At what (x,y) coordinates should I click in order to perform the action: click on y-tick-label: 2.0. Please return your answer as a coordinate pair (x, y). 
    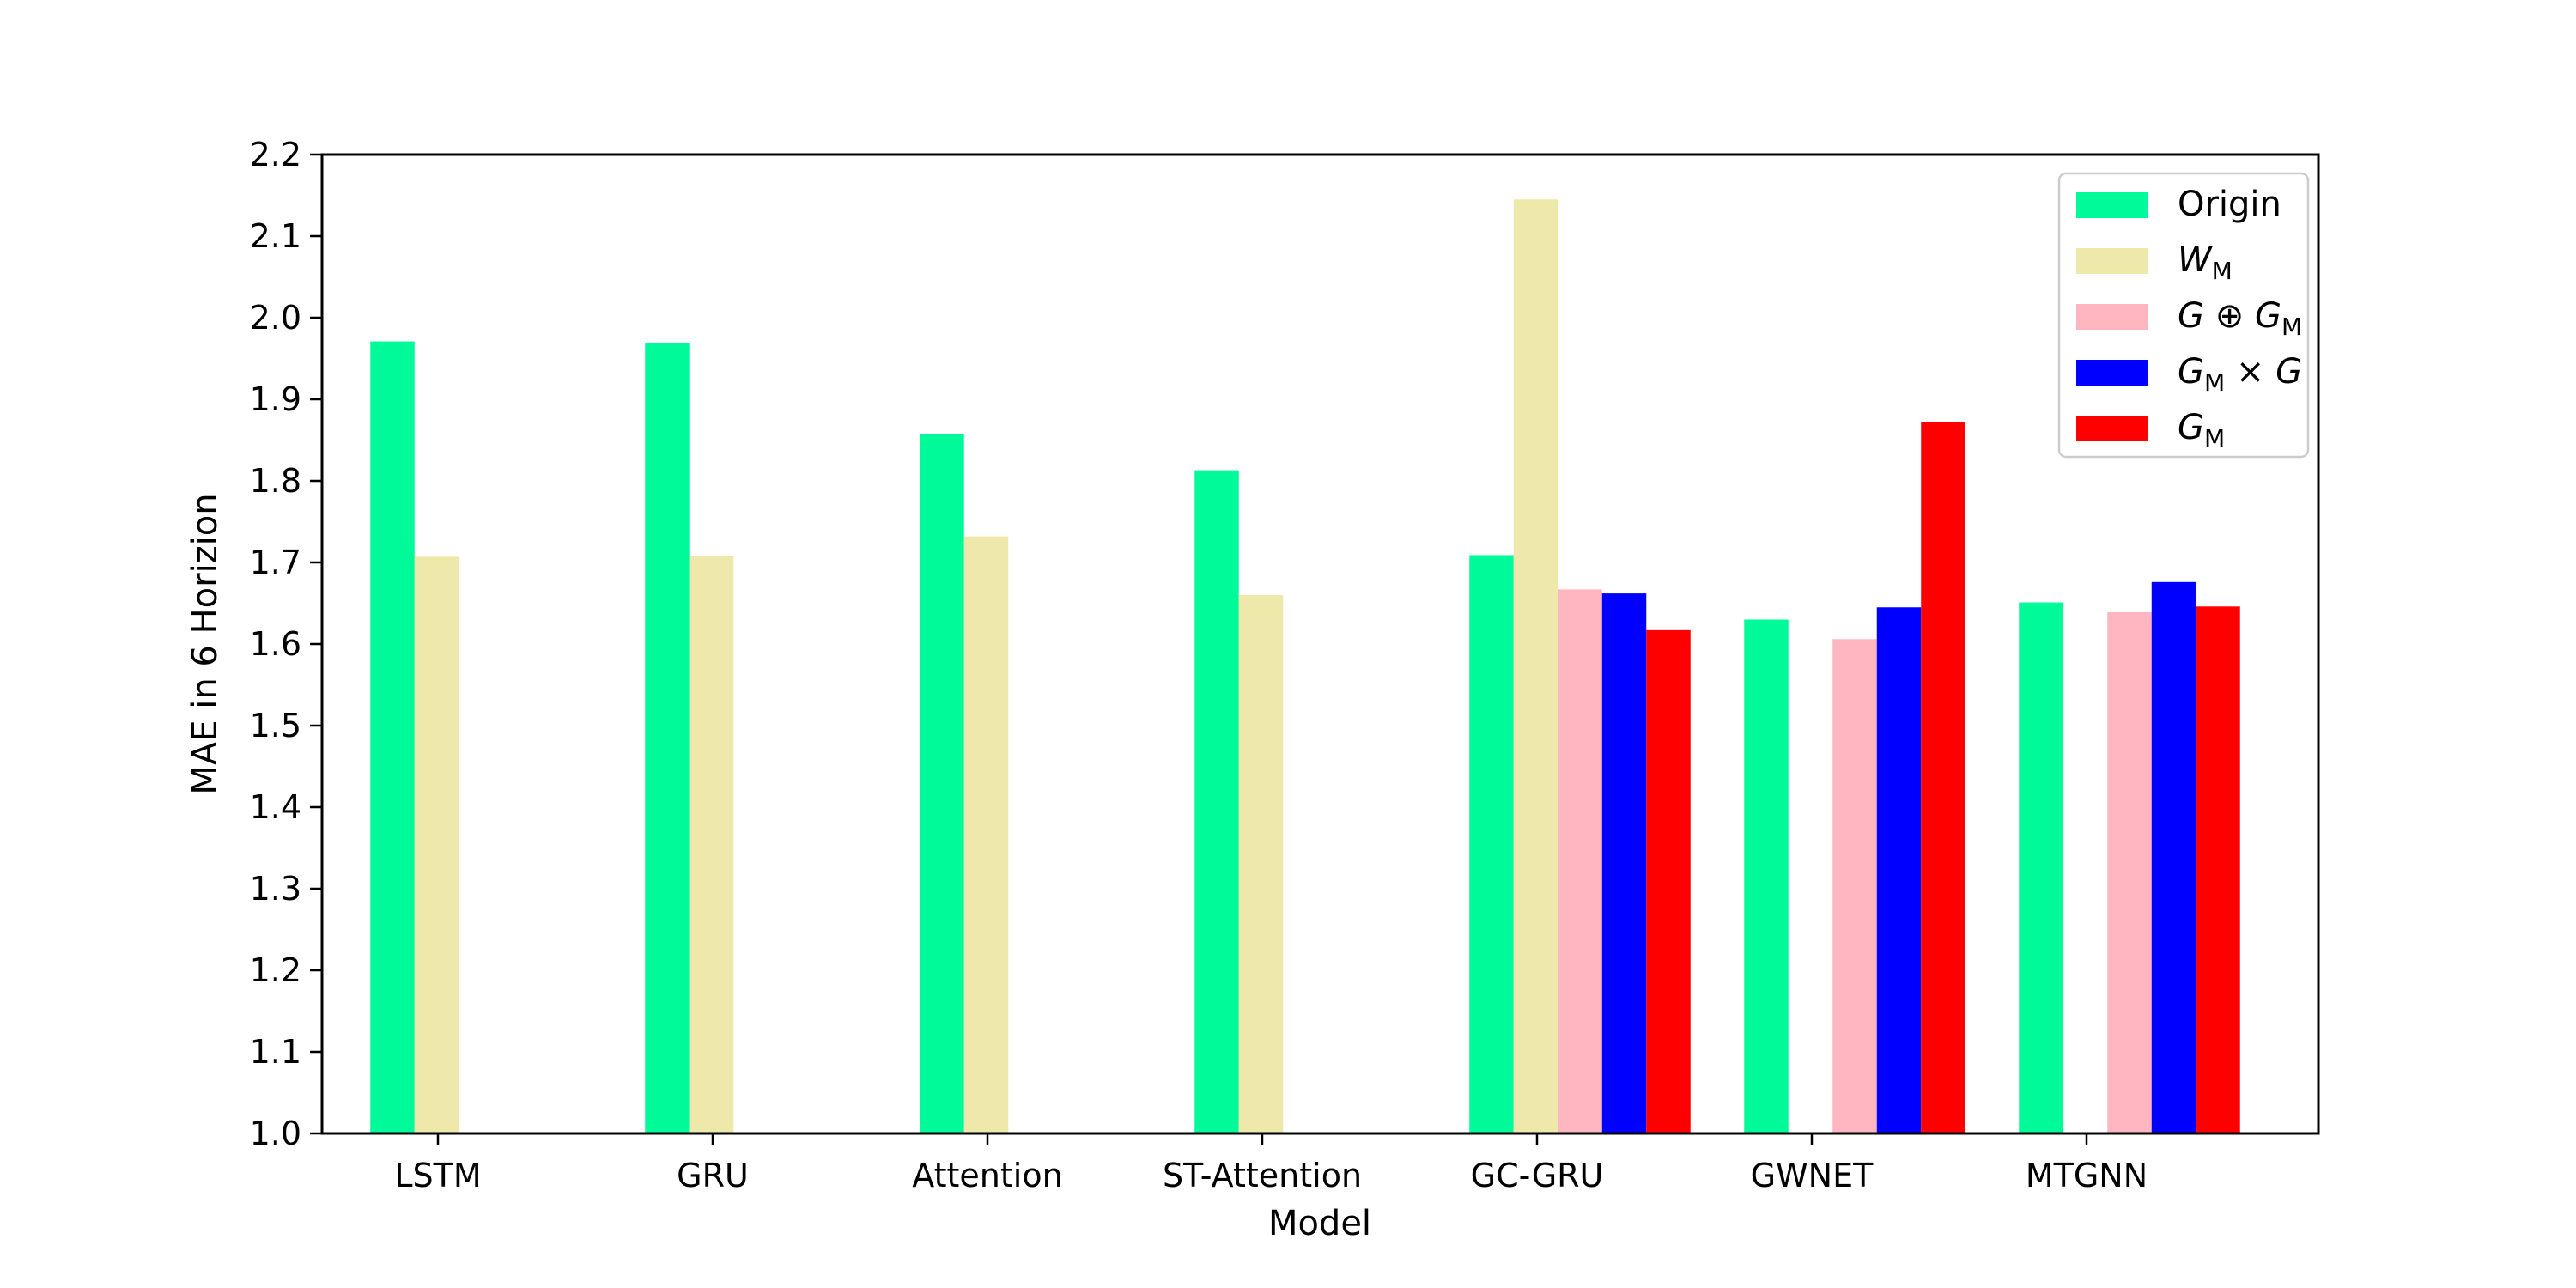
    Looking at the image, I should click on (275, 318).